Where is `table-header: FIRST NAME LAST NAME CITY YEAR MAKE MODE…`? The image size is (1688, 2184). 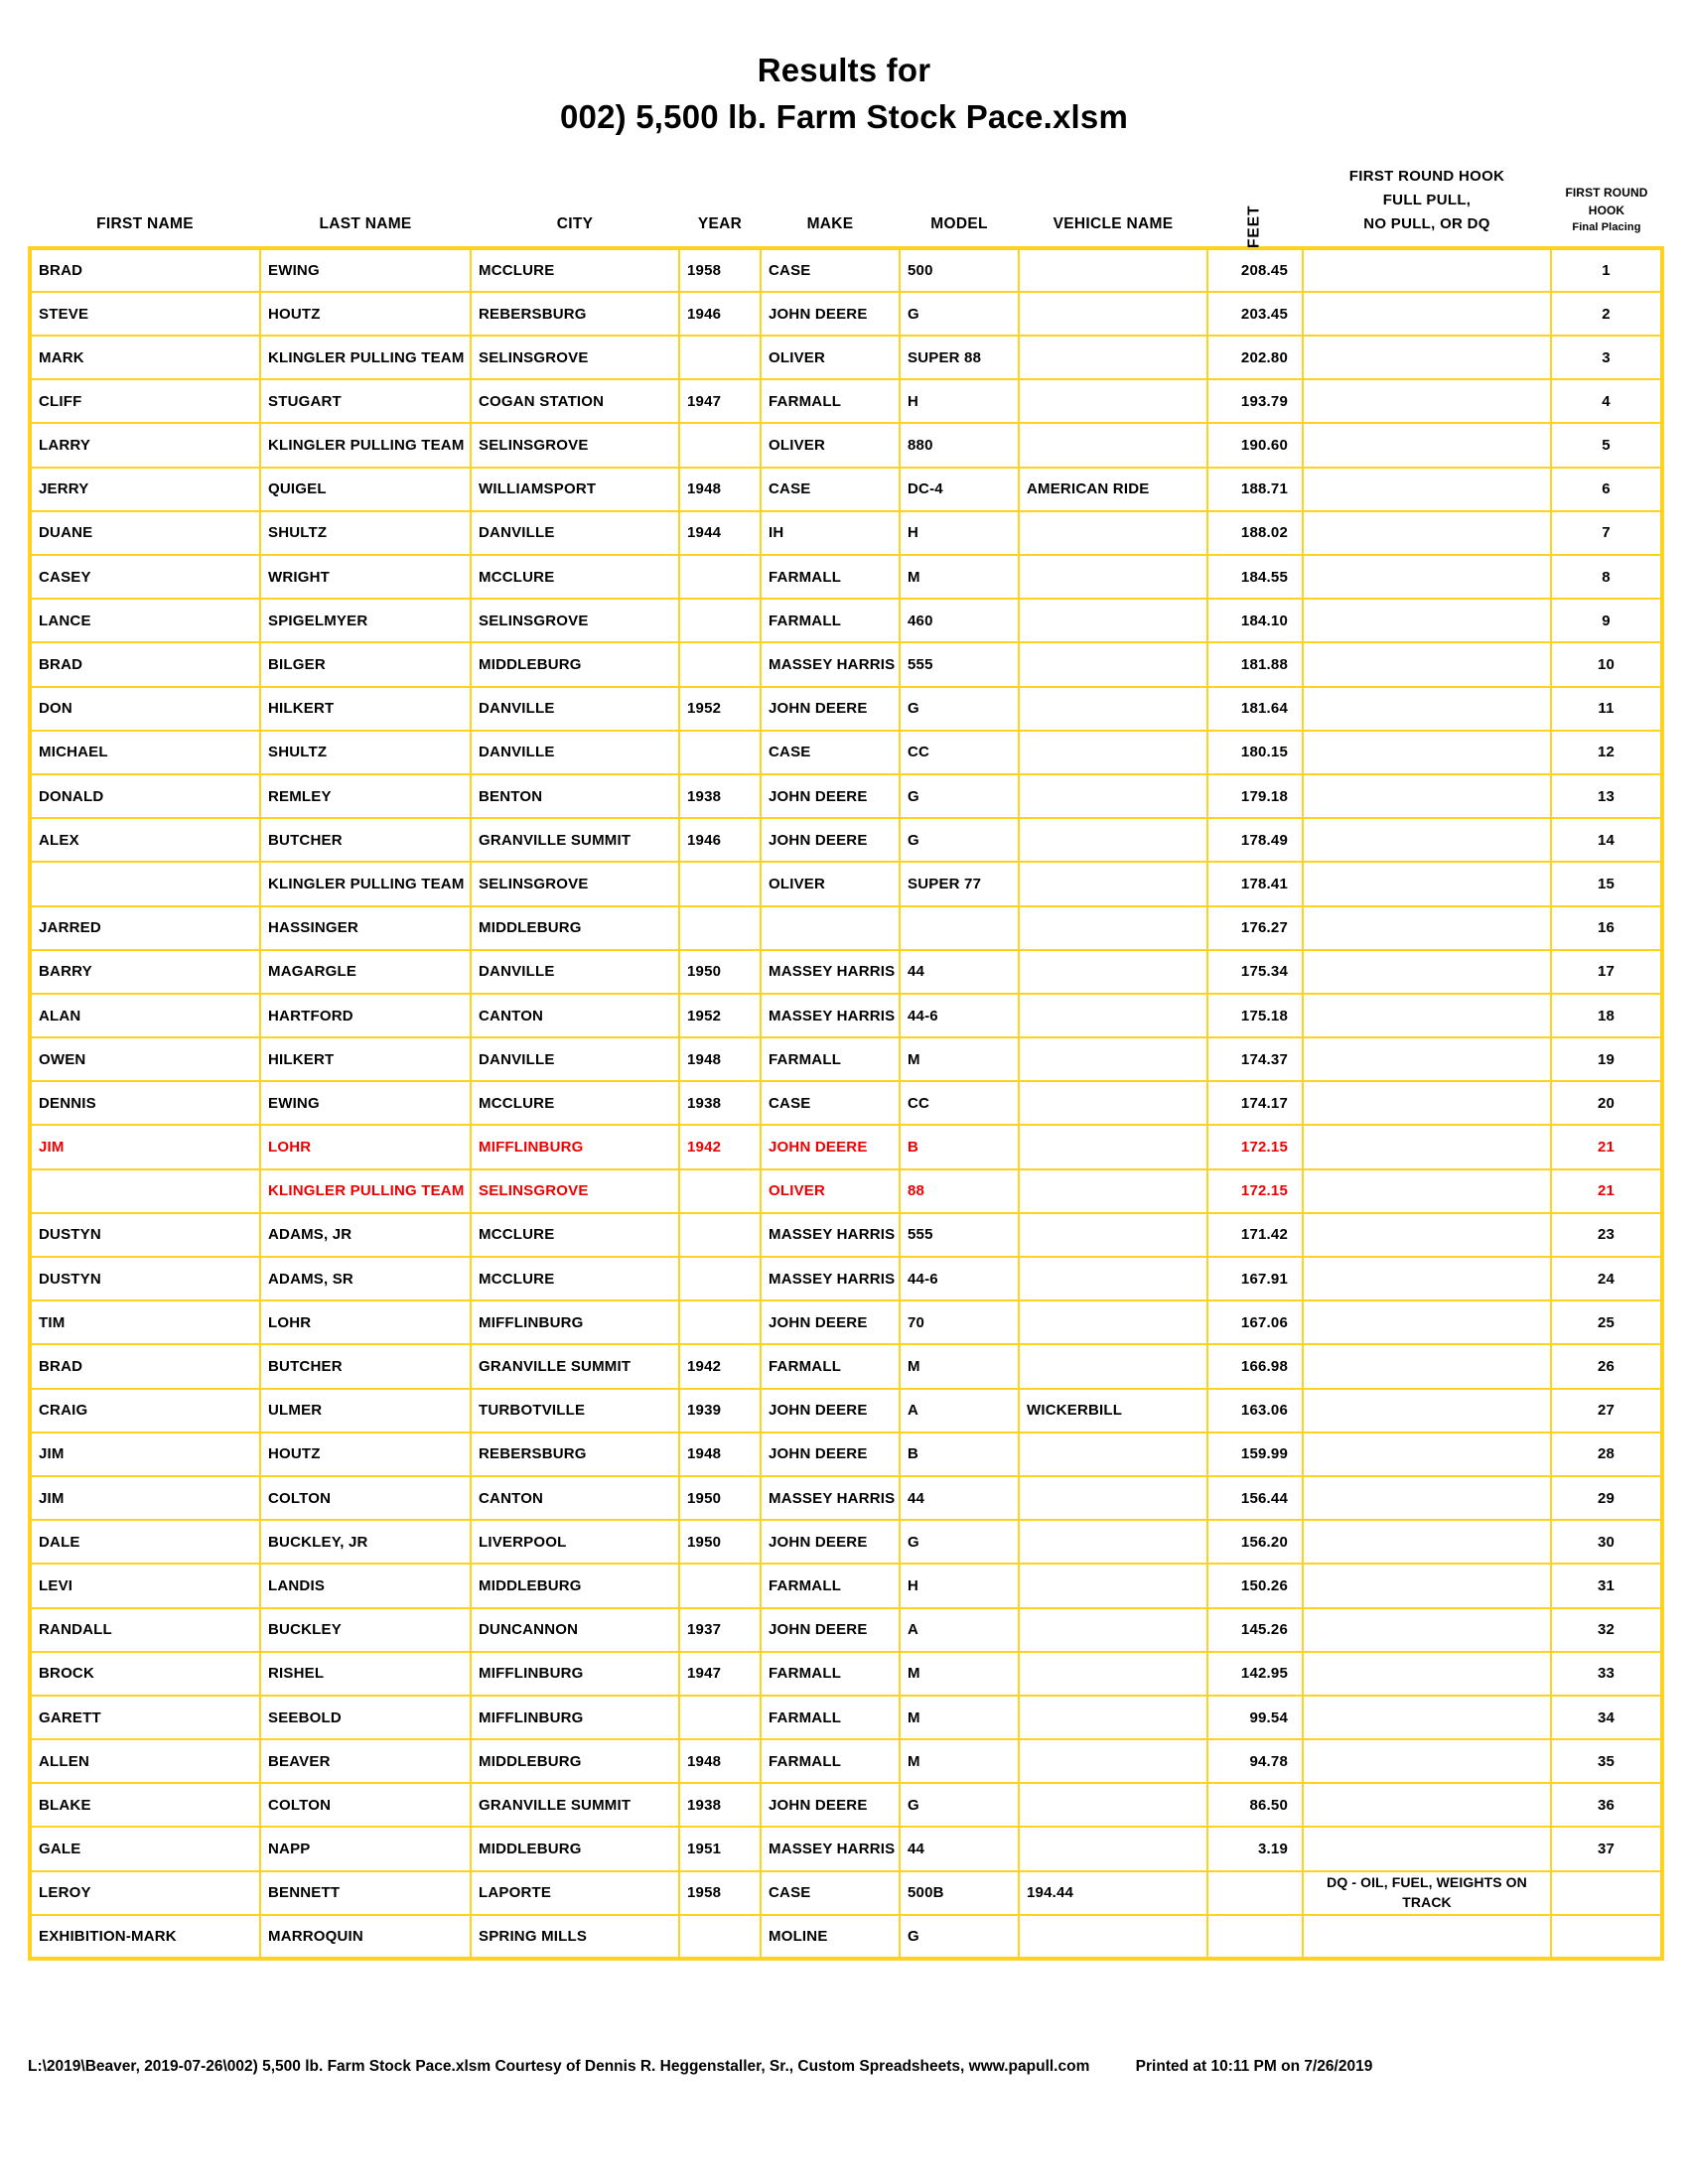 table-header: FIRST NAME LAST NAME CITY YEAR MAKE MODE… is located at coordinates (846, 207).